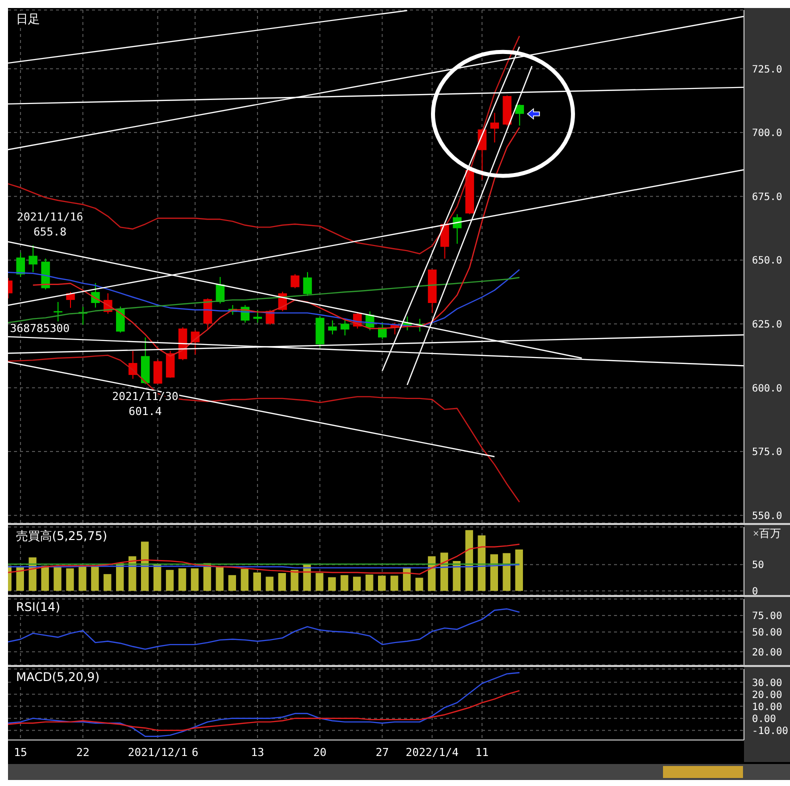 Image resolution: width=790 pixels, height=786 pixels. I want to click on y-tick-label: 50, so click(758, 566).